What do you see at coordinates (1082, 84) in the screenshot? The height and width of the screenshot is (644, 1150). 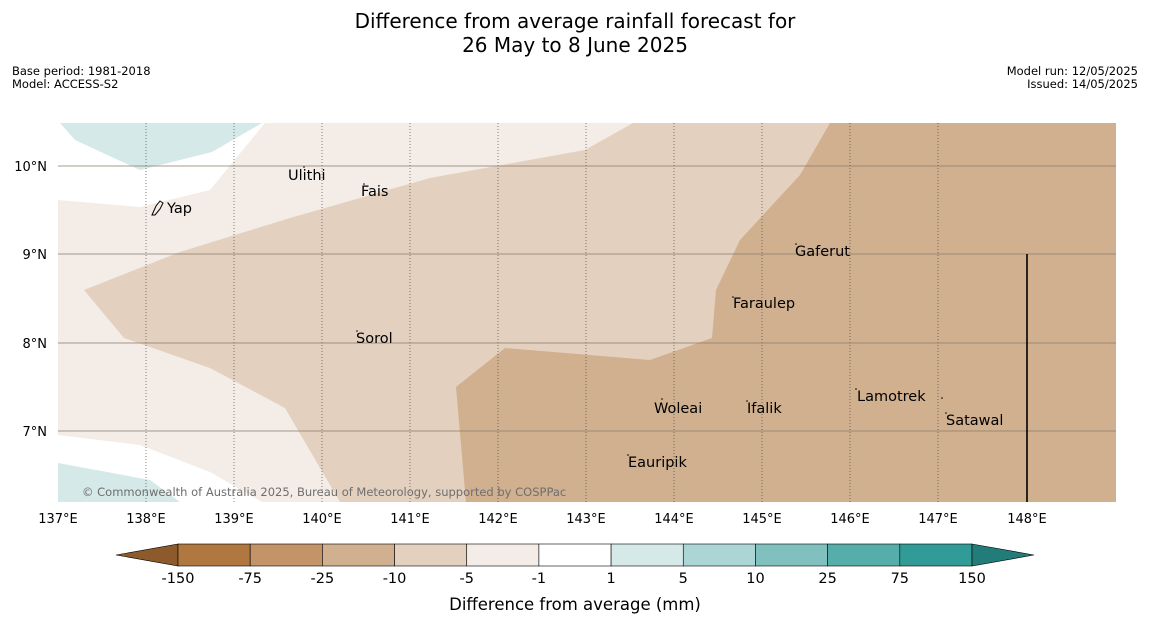 I see `issued-date: Issued: 14/05/2025` at bounding box center [1082, 84].